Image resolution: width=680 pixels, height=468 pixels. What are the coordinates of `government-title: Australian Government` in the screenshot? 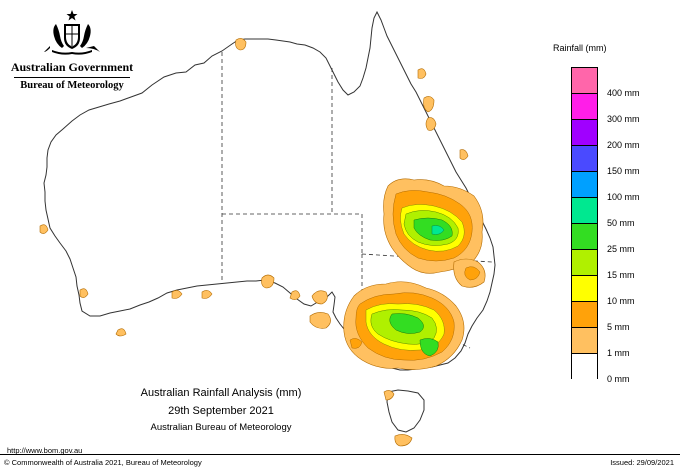 It's located at (72, 67).